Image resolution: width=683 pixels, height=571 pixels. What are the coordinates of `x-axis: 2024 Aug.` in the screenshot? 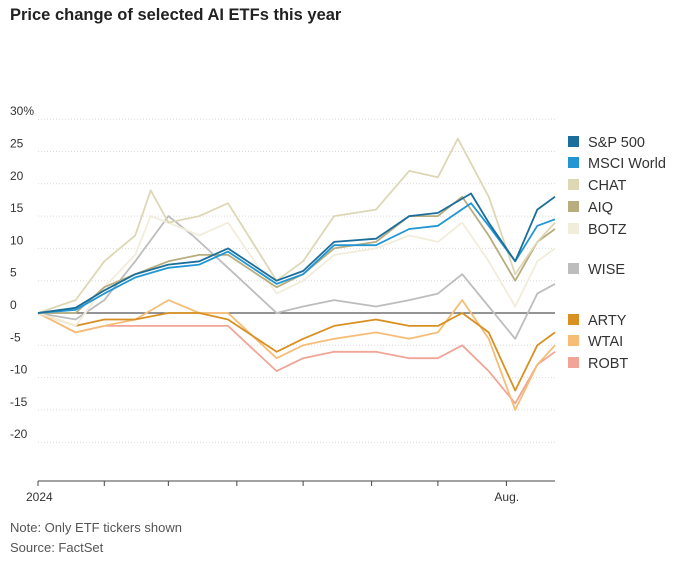 It's located at (290, 492).